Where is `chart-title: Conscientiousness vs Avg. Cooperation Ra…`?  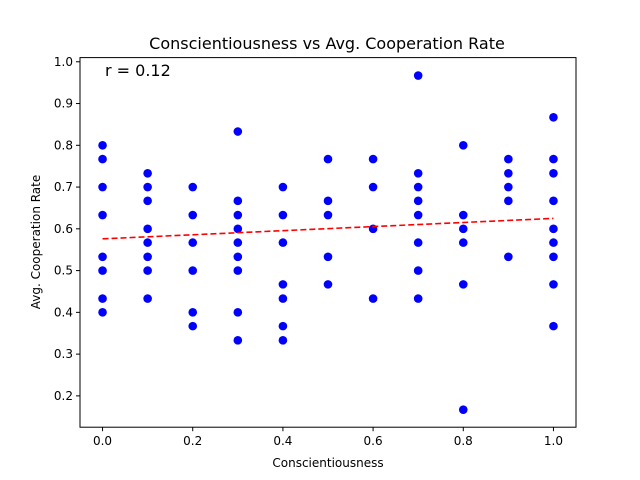
chart-title: Conscientiousness vs Avg. Cooperation Ra… is located at coordinates (327, 43).